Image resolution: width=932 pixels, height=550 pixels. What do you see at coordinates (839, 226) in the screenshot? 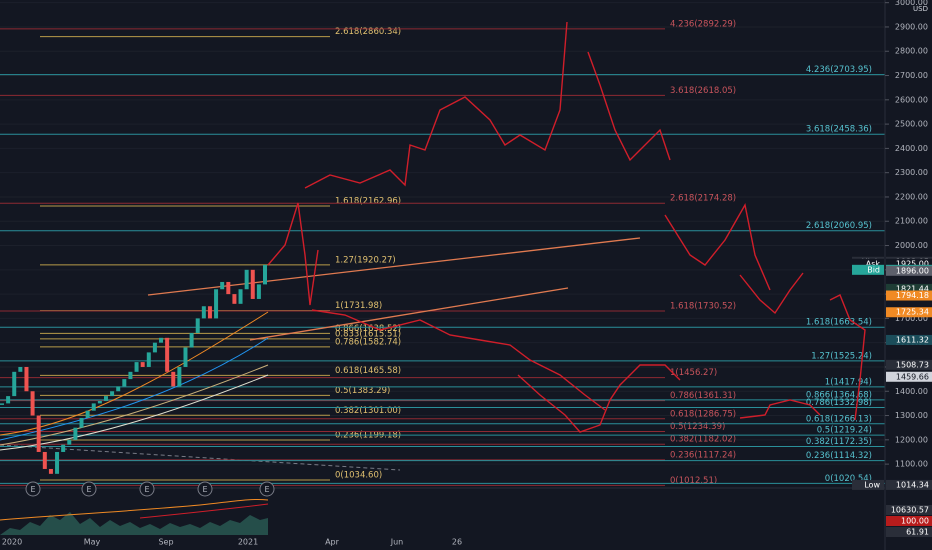
I see `fib-label: 2.618(2060.95)` at bounding box center [839, 226].